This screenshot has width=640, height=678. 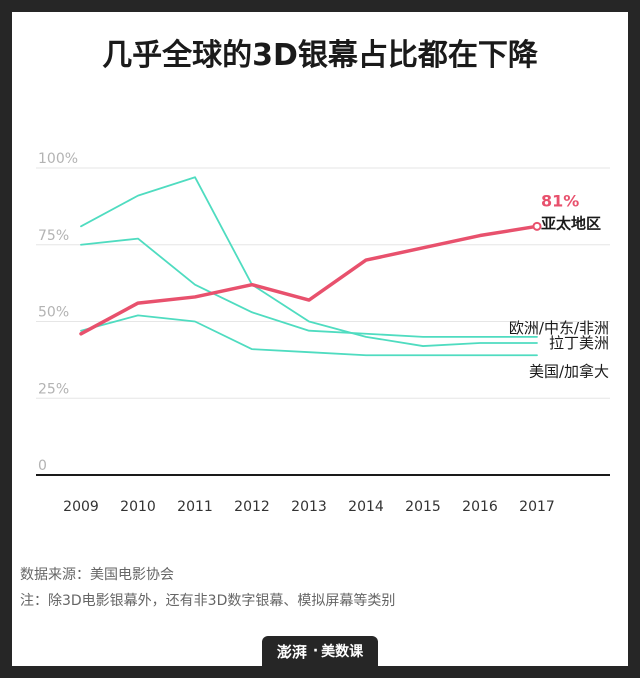 What do you see at coordinates (53, 236) in the screenshot?
I see `y-tick-label: 75%` at bounding box center [53, 236].